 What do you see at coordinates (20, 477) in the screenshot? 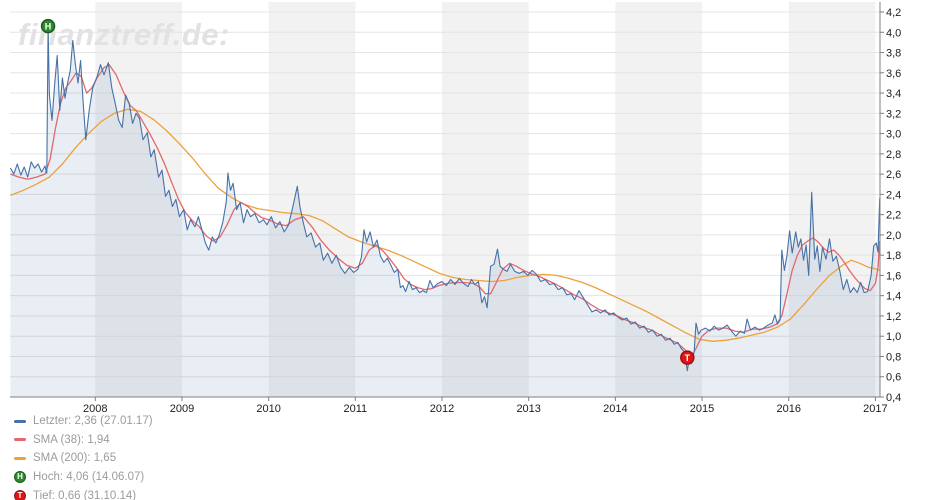
I see `hoch-icon: H` at bounding box center [20, 477].